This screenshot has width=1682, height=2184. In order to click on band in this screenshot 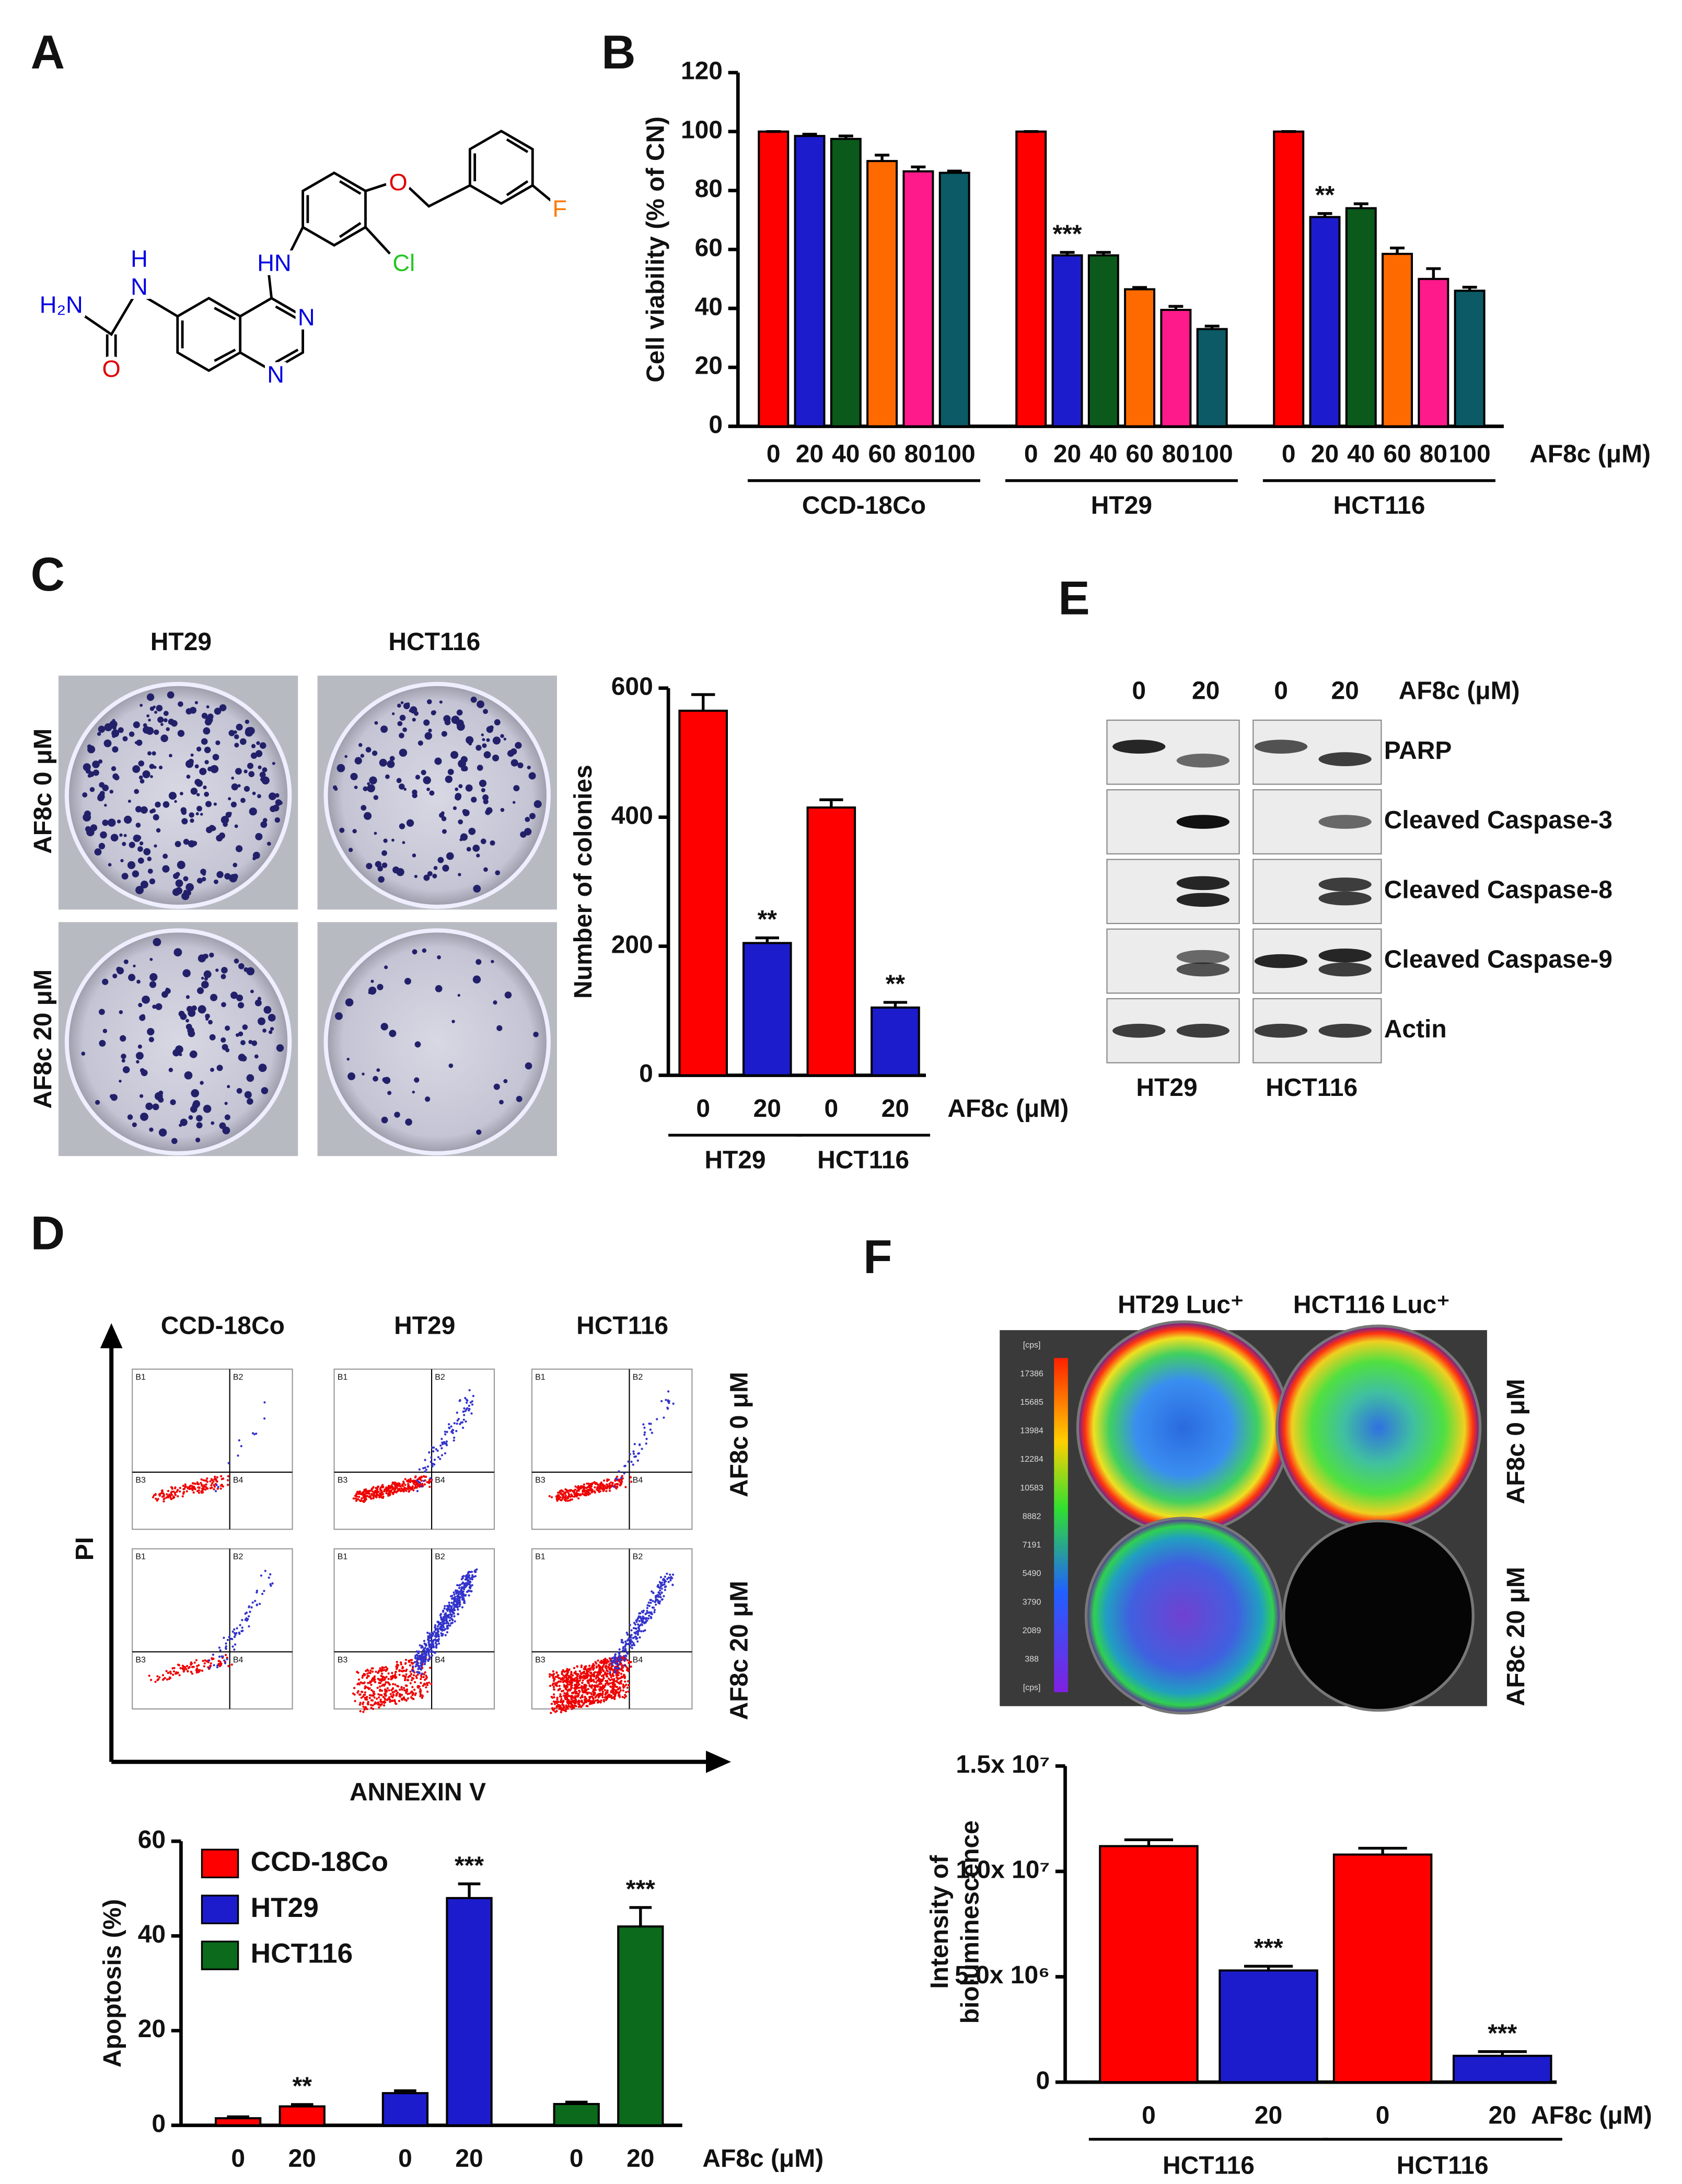, I will do `click(1345, 759)`.